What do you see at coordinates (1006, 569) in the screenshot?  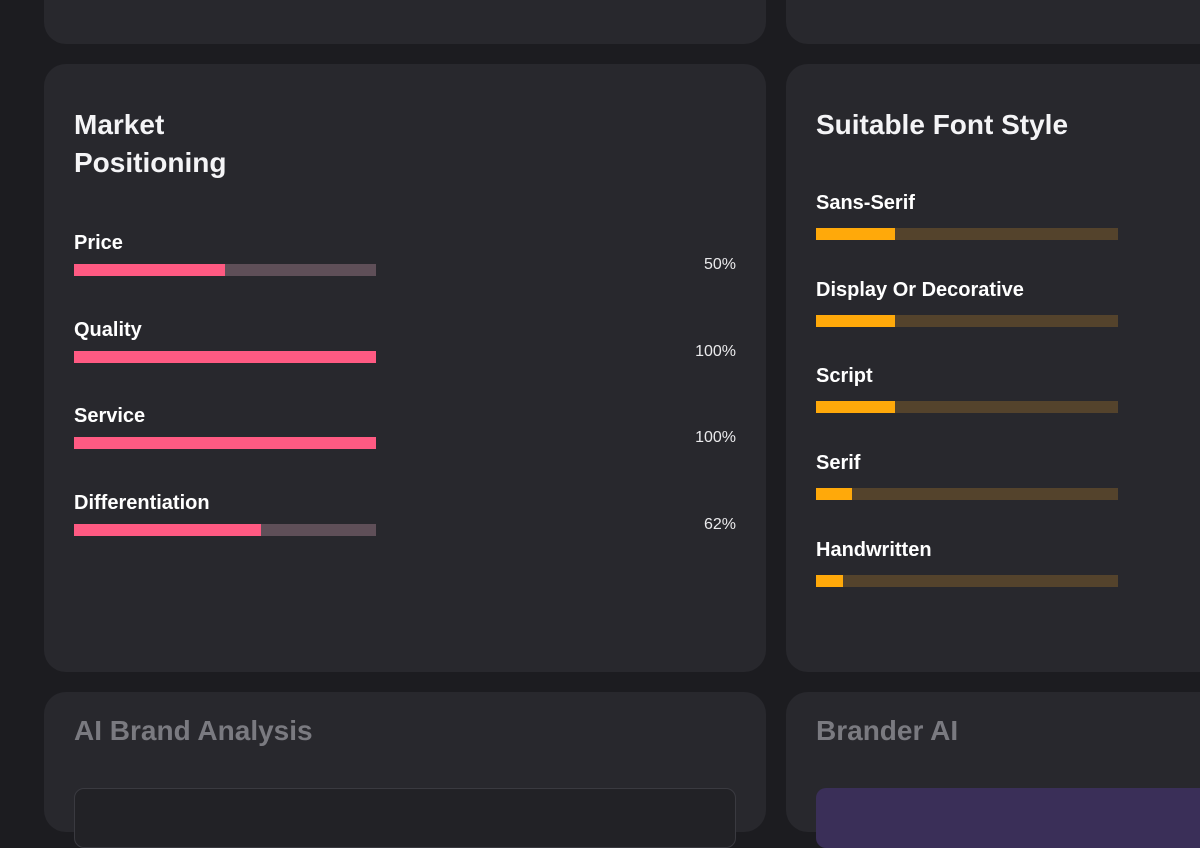 I see `font-style-handwritten: Handwritten` at bounding box center [1006, 569].